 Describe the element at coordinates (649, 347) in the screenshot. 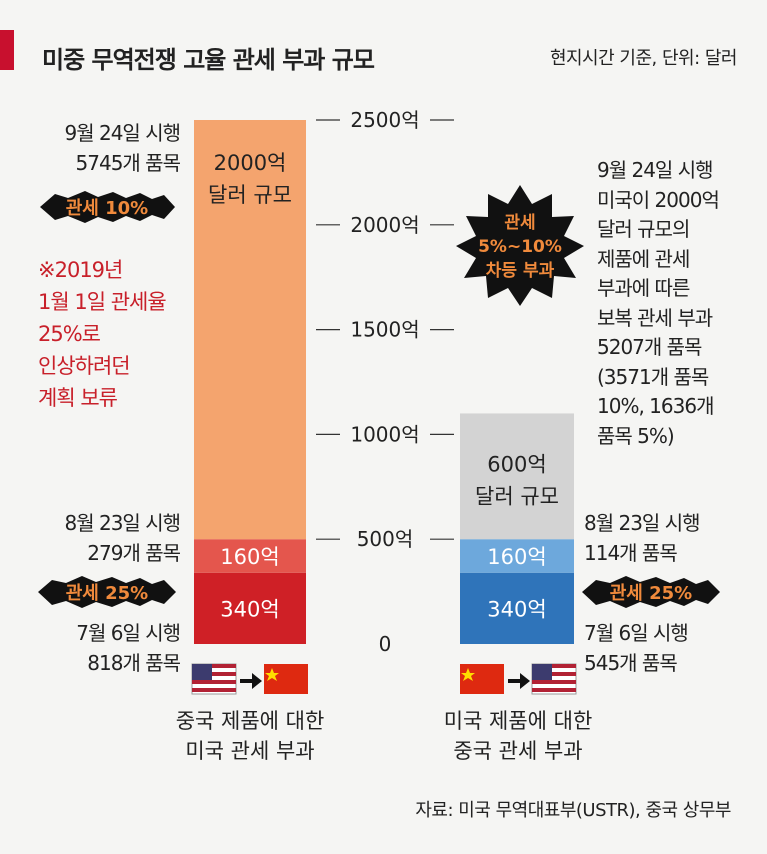

I see `cn-round3-line: 5207개 품목` at that location.